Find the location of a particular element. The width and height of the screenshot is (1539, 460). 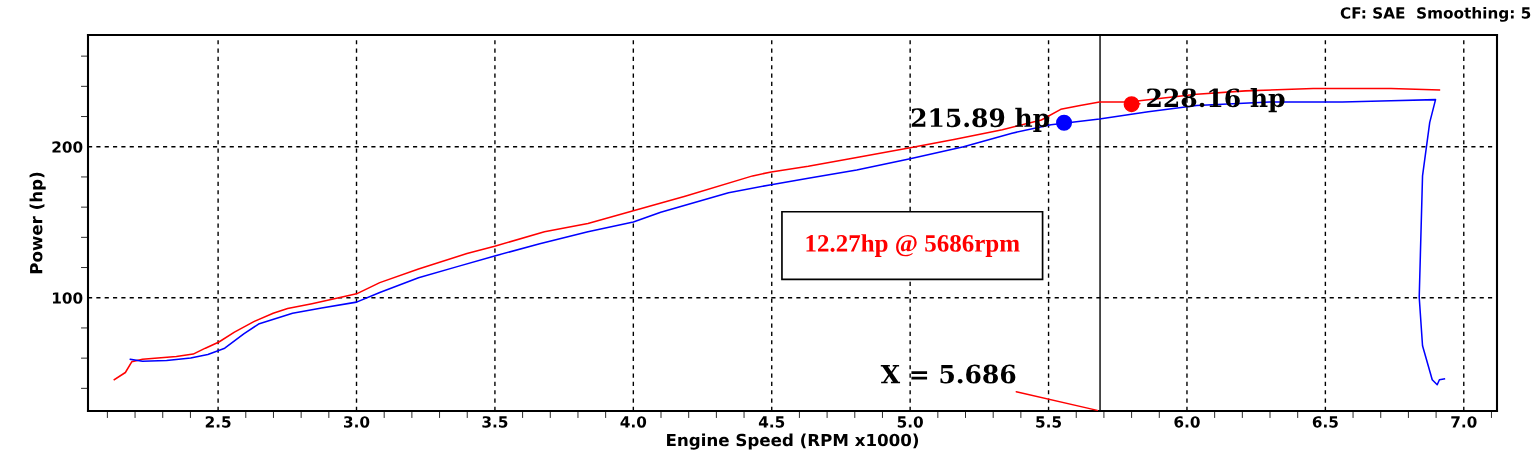

x-tick-label: 6.0 is located at coordinates (1187, 422).